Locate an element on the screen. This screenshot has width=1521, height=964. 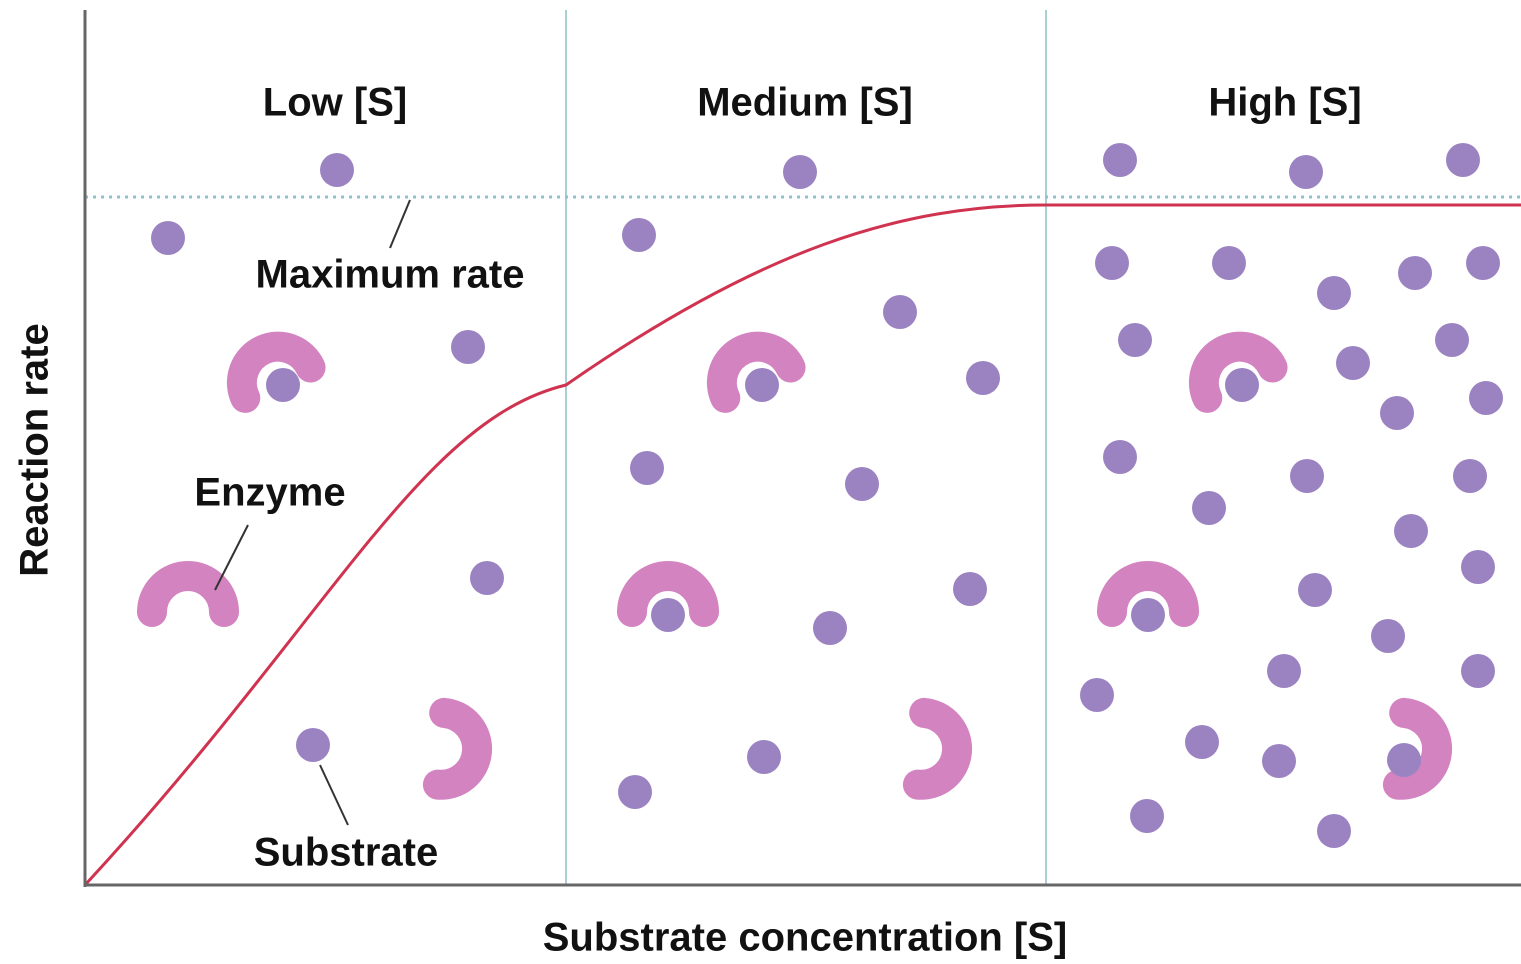
panel-label: High [S] is located at coordinates (1284, 103).